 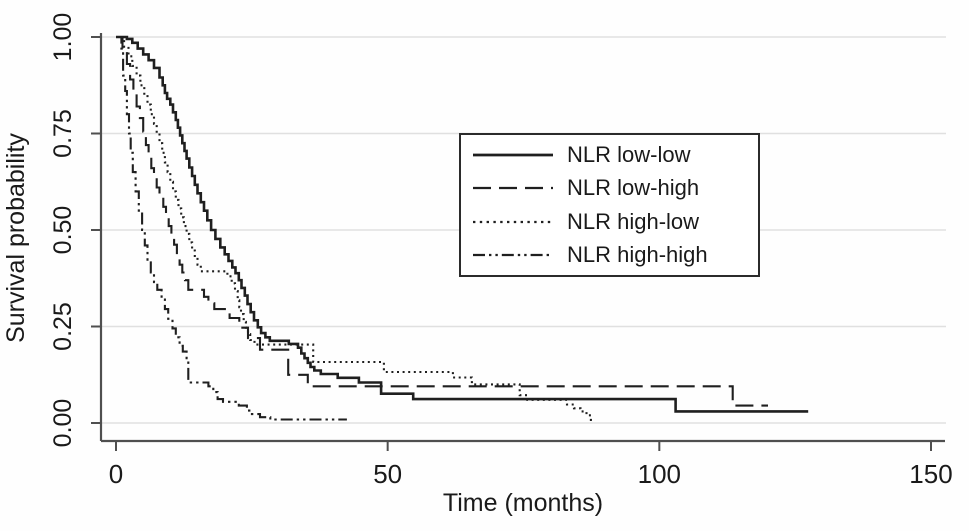 What do you see at coordinates (633, 188) in the screenshot?
I see `legend-label: NLR low-high` at bounding box center [633, 188].